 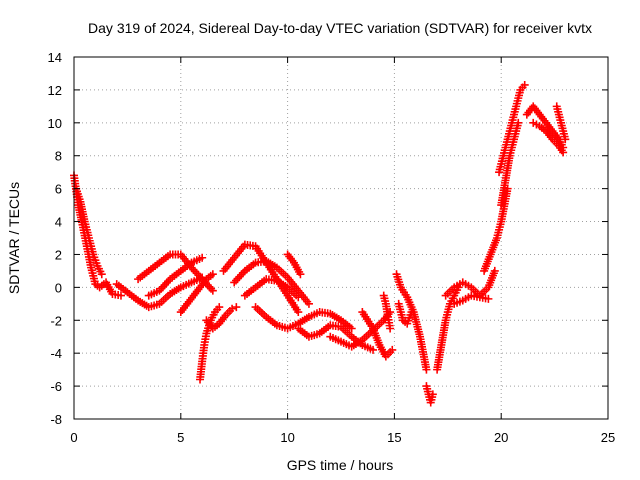 I want to click on x-tick-label: 25, so click(x=608, y=437).